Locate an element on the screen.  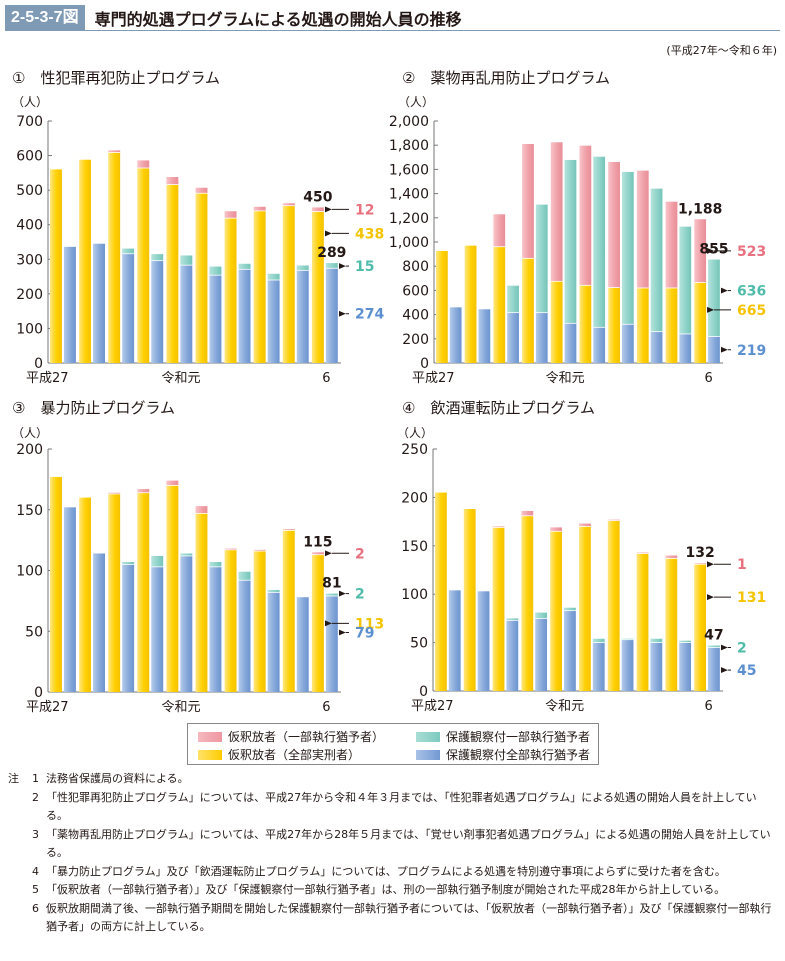
figure-number: 2-5-3-7図 is located at coordinates (45, 17).